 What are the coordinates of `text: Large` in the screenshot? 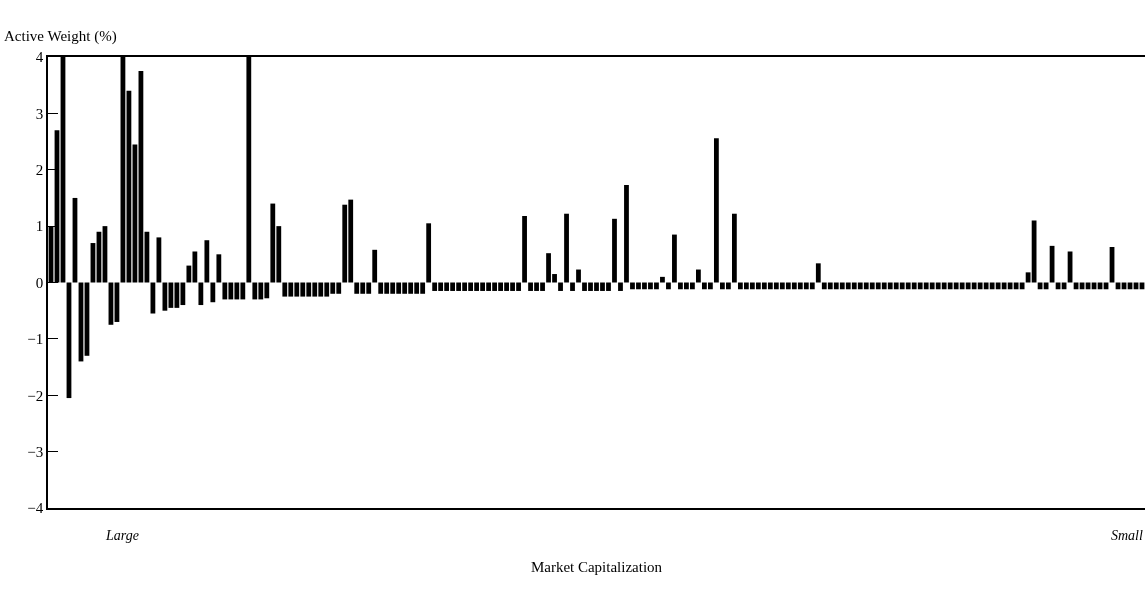 It's located at (122, 535).